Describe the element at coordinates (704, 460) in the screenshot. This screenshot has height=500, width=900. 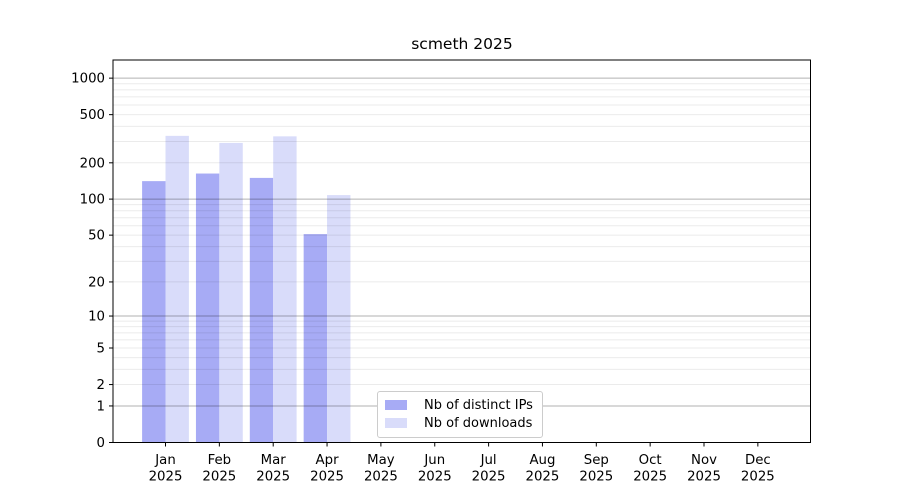
I see `x-tick-label-month-nov: Nov` at that location.